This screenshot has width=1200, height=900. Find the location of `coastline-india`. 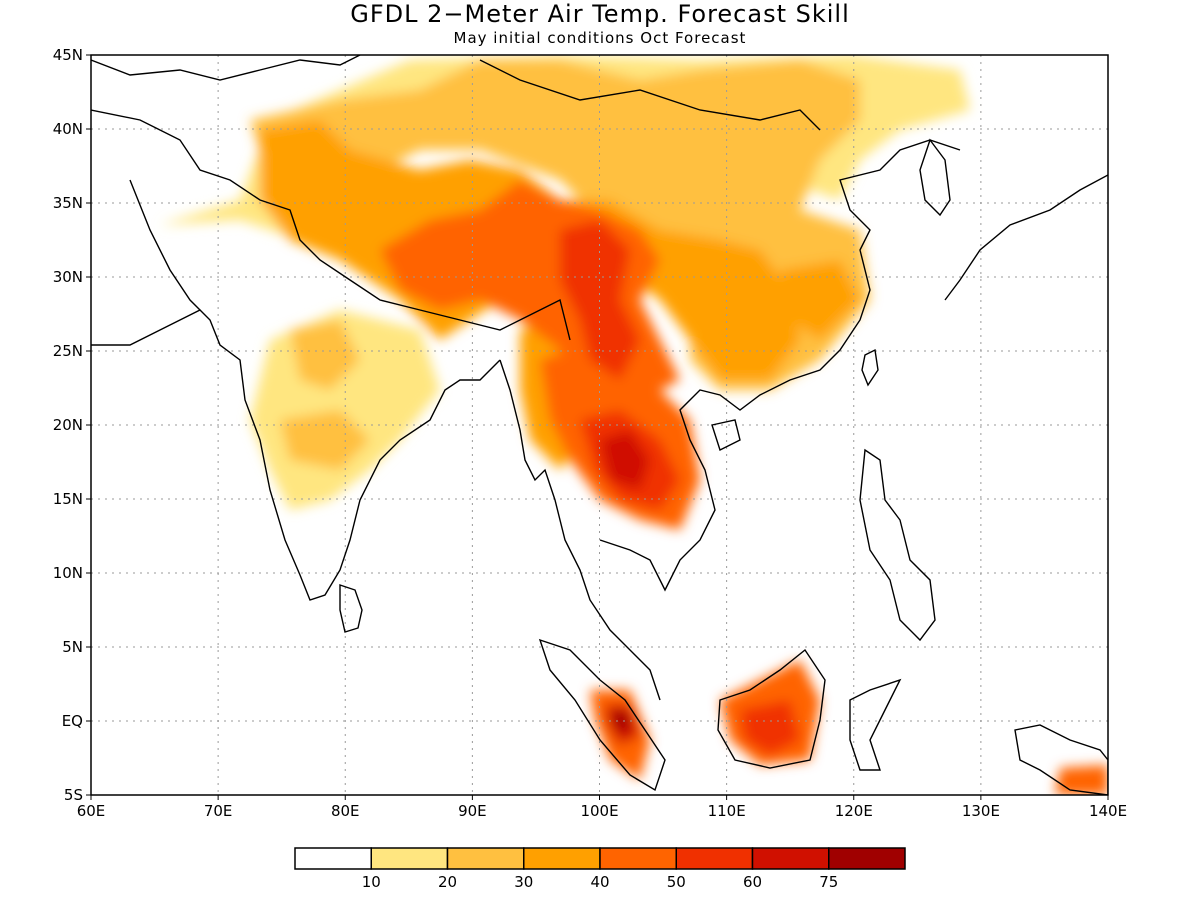

coastline-india is located at coordinates (296, 455).